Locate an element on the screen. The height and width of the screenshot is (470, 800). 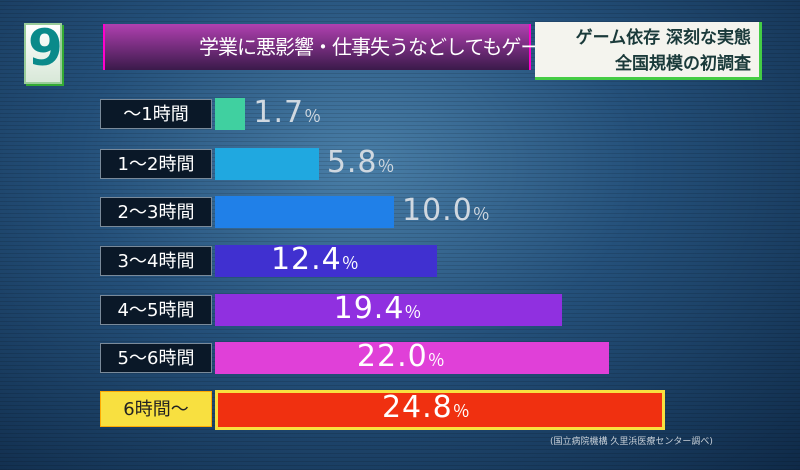
category-label: 1～2時間 is located at coordinates (156, 164).